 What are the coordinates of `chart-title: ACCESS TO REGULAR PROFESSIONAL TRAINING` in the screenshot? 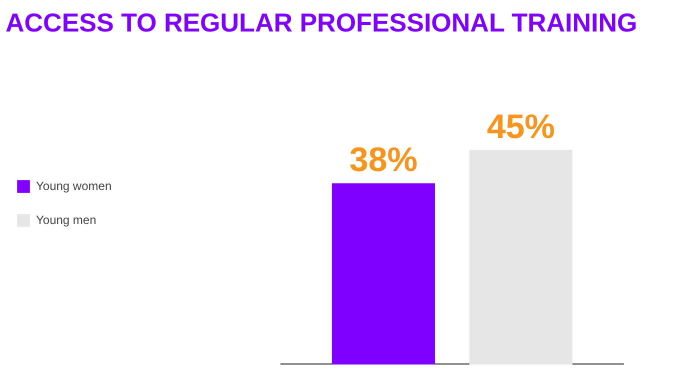 It's located at (322, 23).